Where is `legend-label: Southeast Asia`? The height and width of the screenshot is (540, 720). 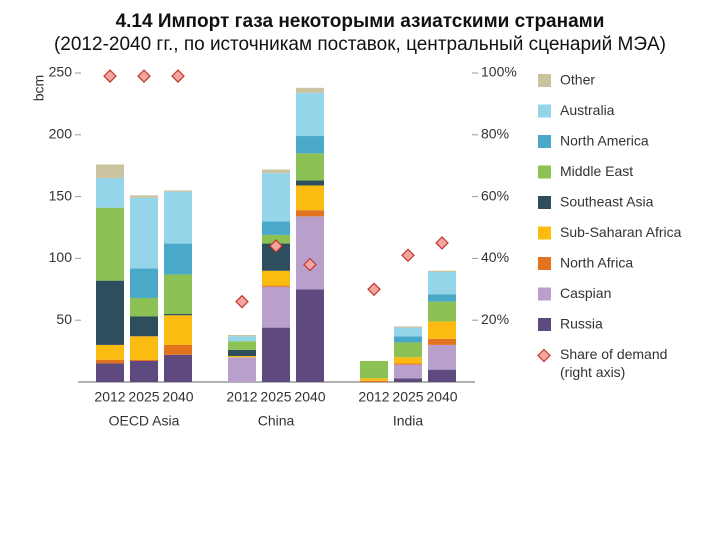
legend-label: Southeast Asia is located at coordinates (607, 202).